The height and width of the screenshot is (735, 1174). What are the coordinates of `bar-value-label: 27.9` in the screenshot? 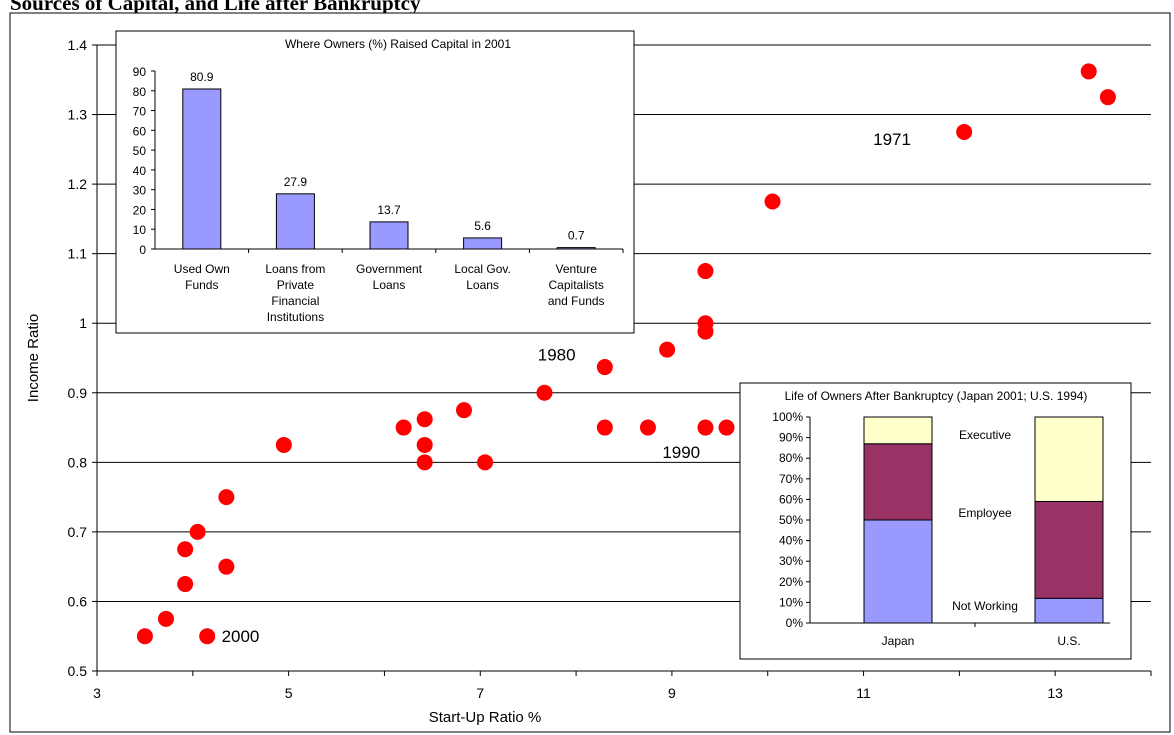 It's located at (296, 182).